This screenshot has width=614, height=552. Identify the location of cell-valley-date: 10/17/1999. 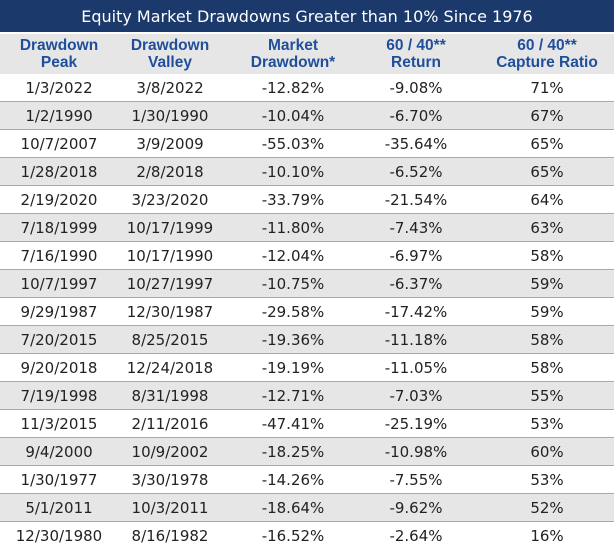
(170, 228).